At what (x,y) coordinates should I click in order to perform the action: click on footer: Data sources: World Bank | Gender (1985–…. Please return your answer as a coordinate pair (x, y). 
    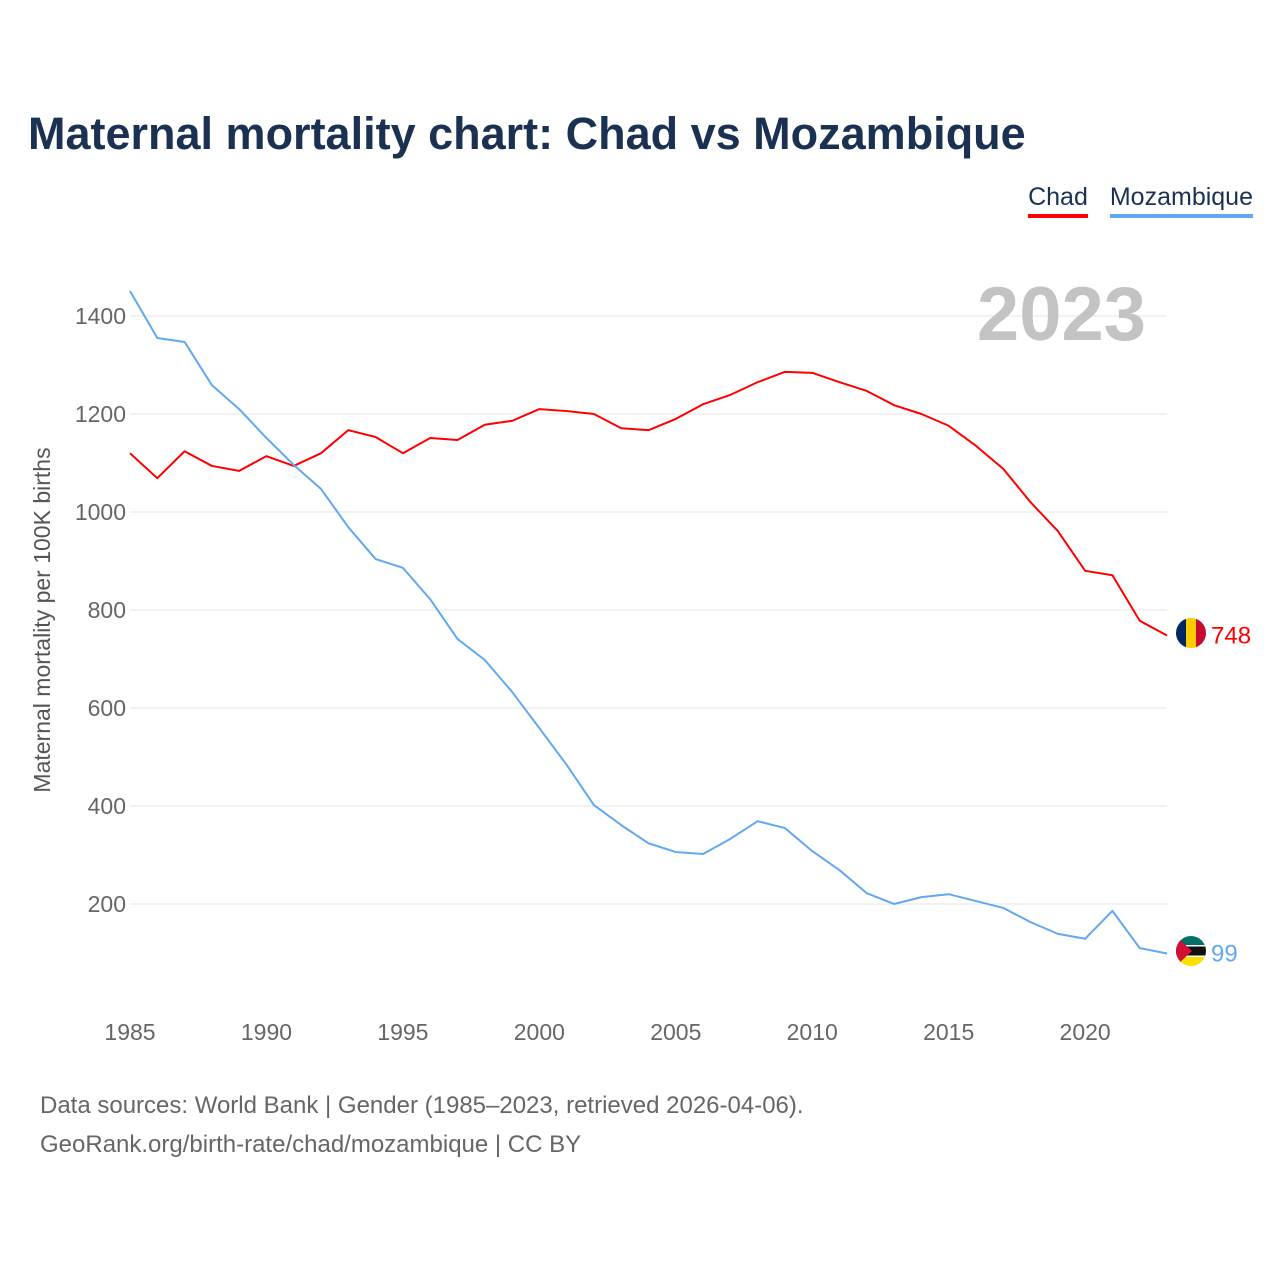
    Looking at the image, I should click on (422, 1125).